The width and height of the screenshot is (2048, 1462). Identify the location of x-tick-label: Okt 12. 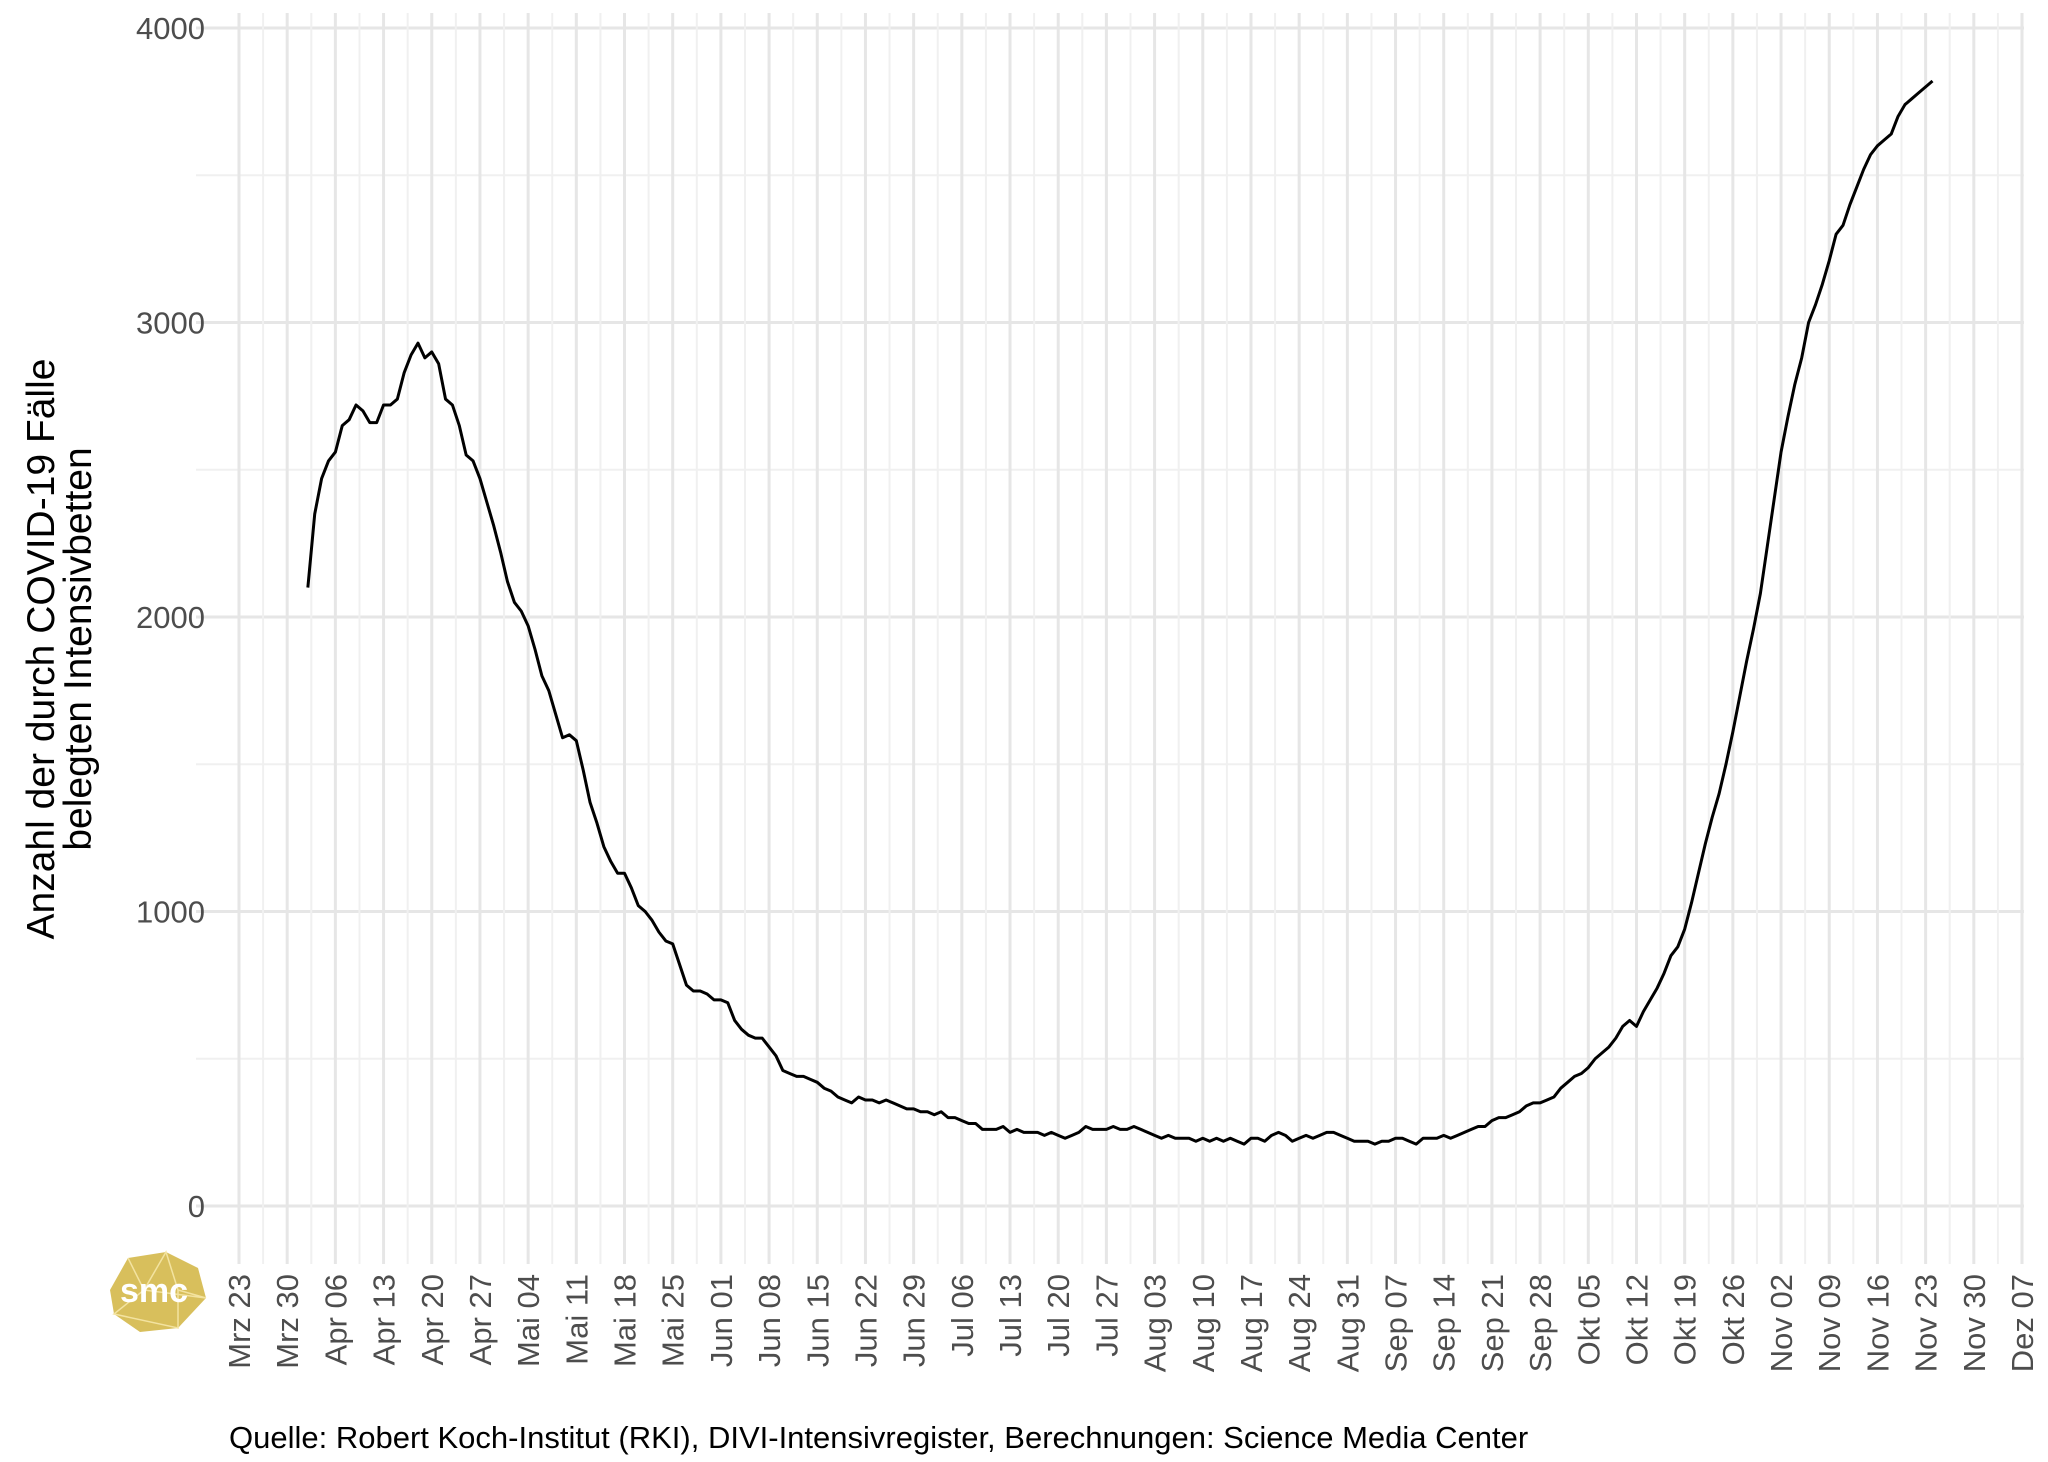
(1636, 1319).